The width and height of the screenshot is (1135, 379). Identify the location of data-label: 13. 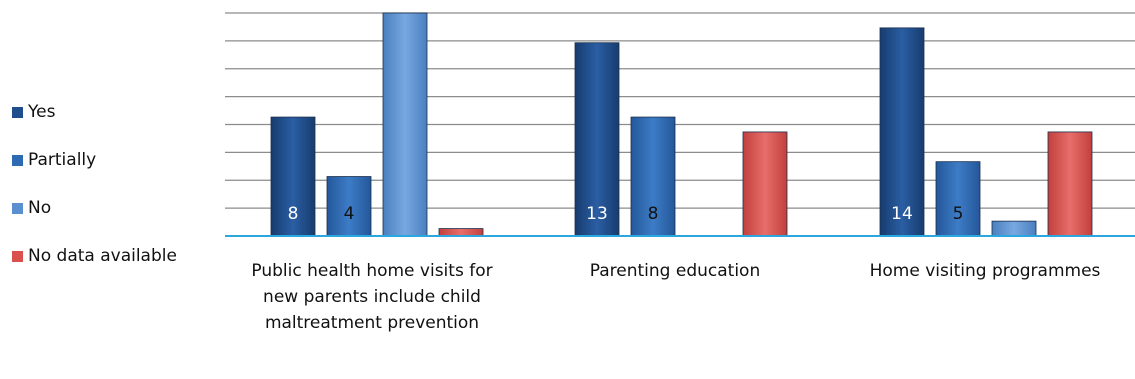
(597, 214).